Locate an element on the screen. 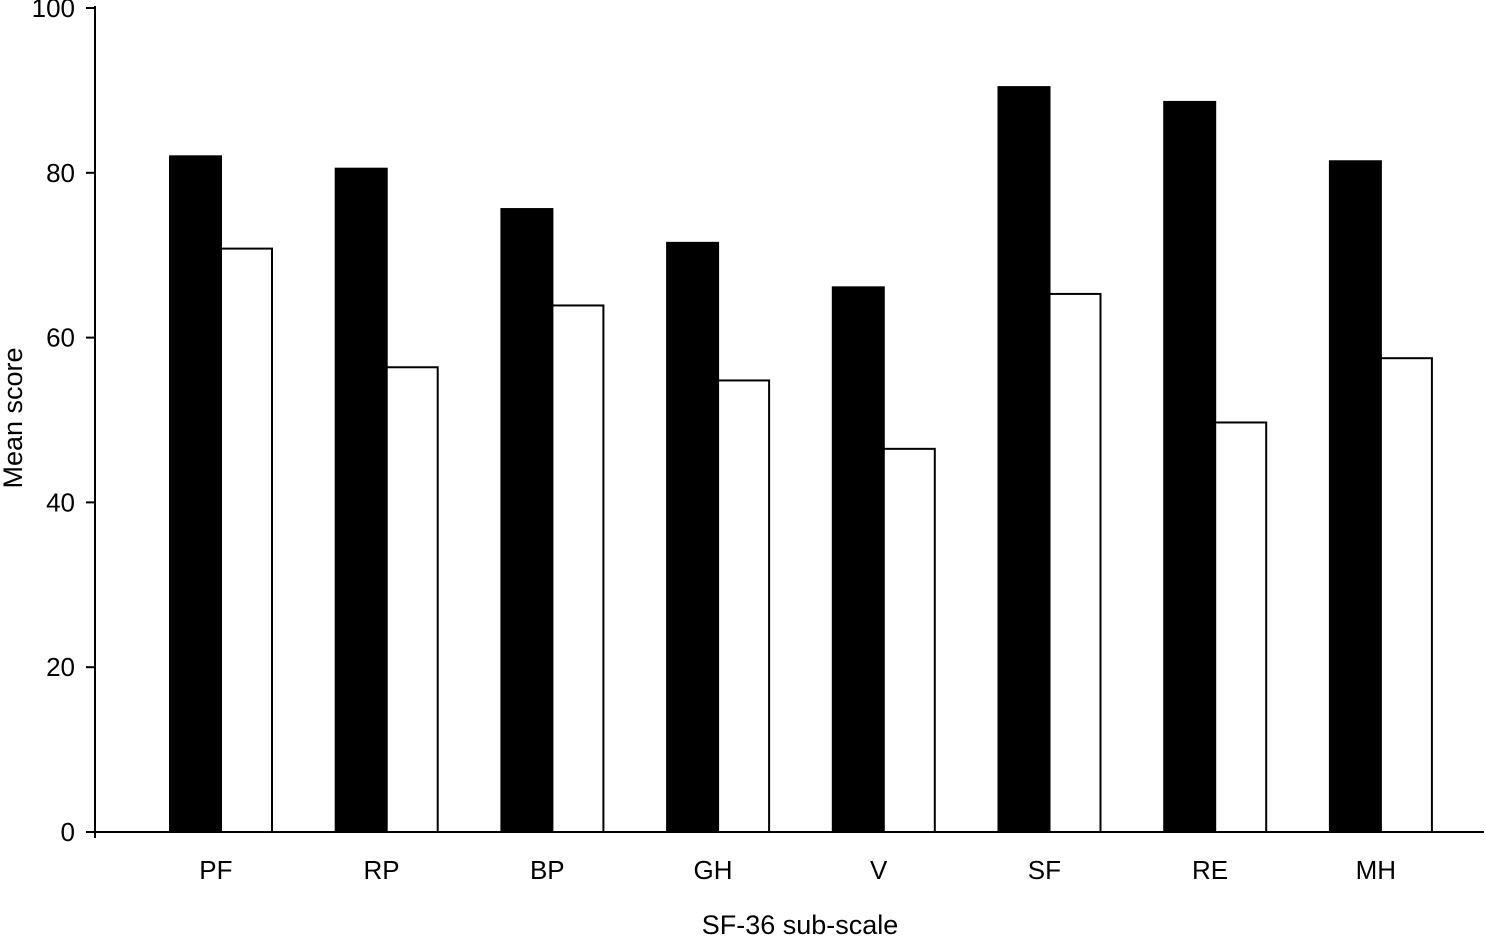 Image resolution: width=1486 pixels, height=937 pixels. x-tick-label-pf: PF is located at coordinates (215, 870).